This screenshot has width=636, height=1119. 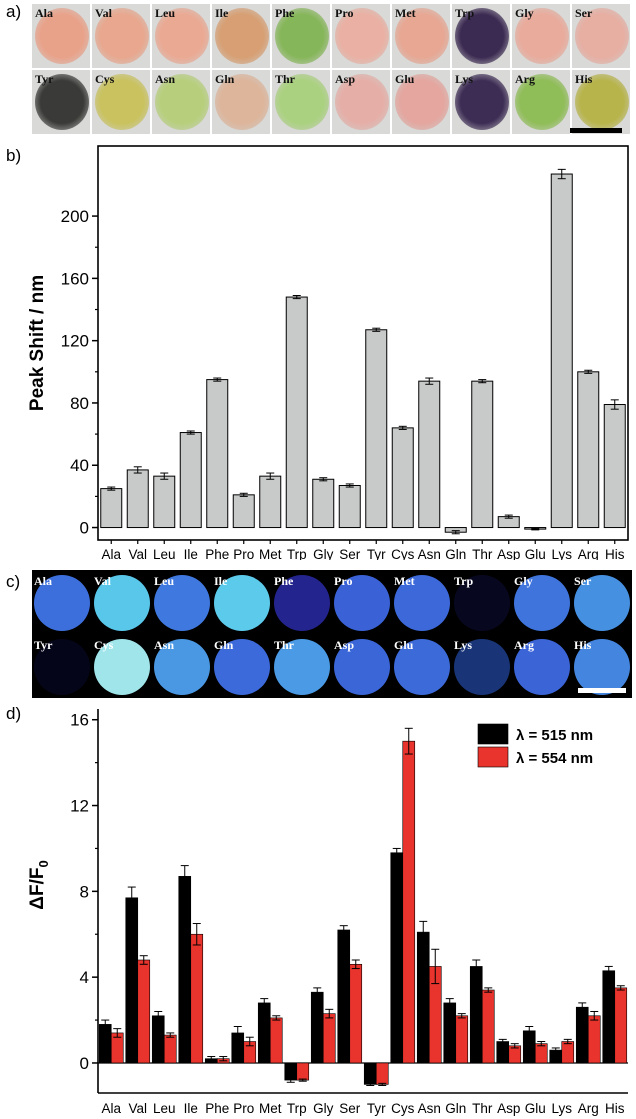 I want to click on x-tick-label: Gly, so click(x=323, y=553).